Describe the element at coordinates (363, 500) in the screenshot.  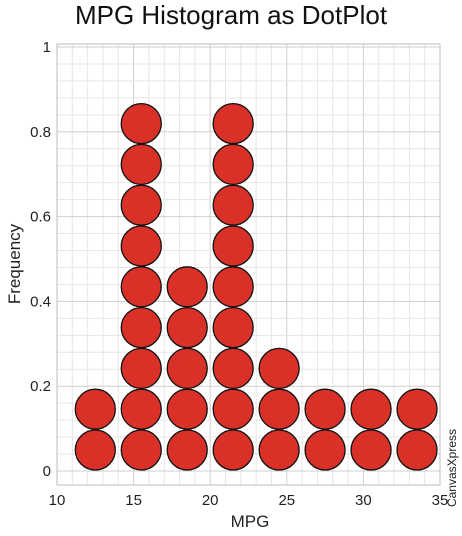
I see `x-tick-label: 30` at that location.